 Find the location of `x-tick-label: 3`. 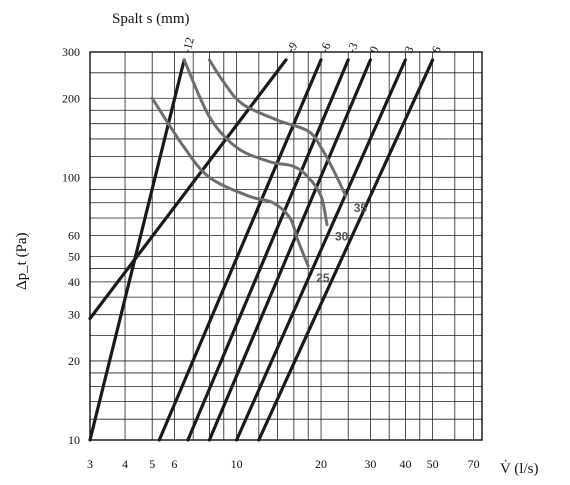

x-tick-label: 3 is located at coordinates (90, 464).